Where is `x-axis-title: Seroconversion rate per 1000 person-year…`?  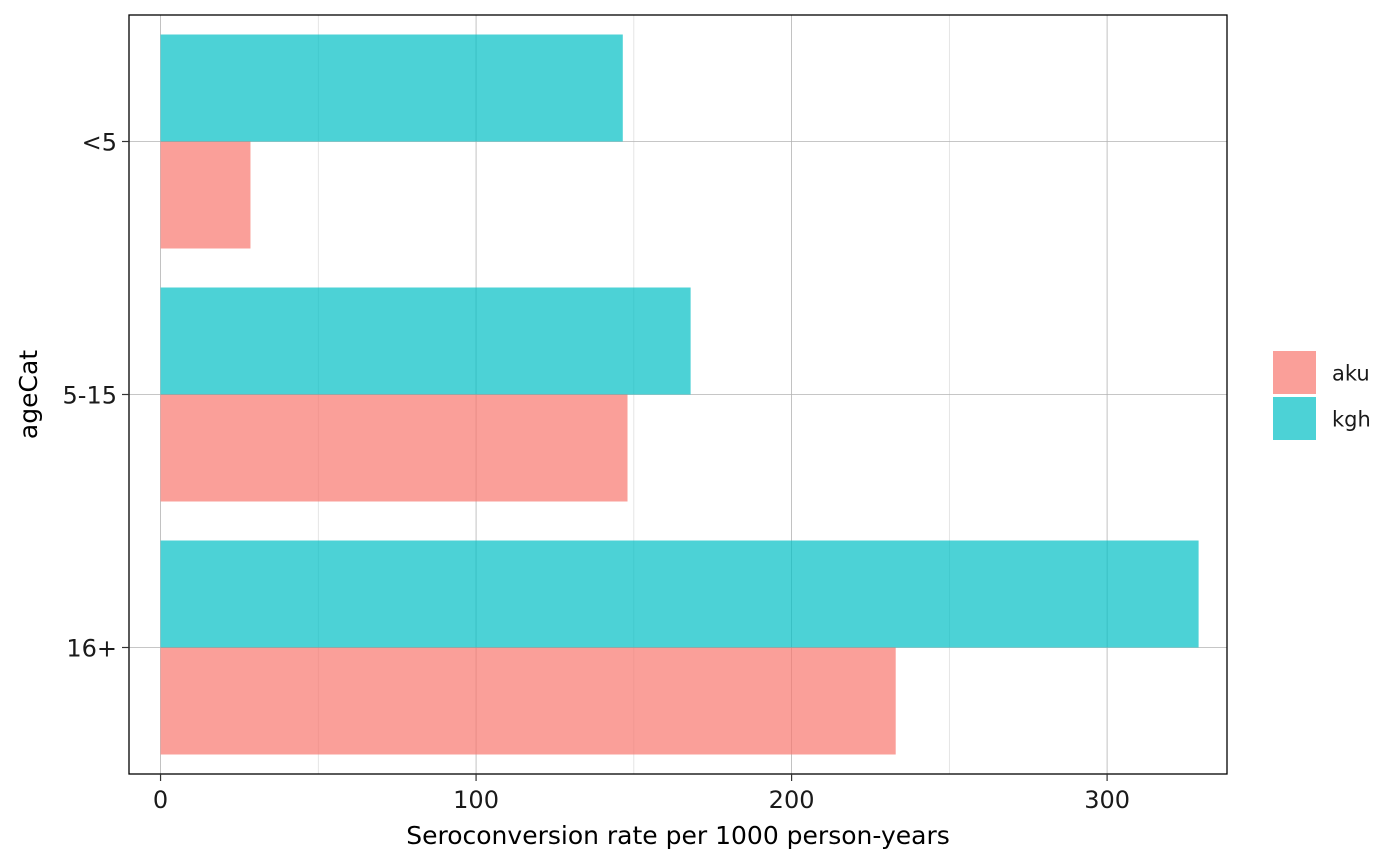
x-axis-title: Seroconversion rate per 1000 person-year… is located at coordinates (678, 835).